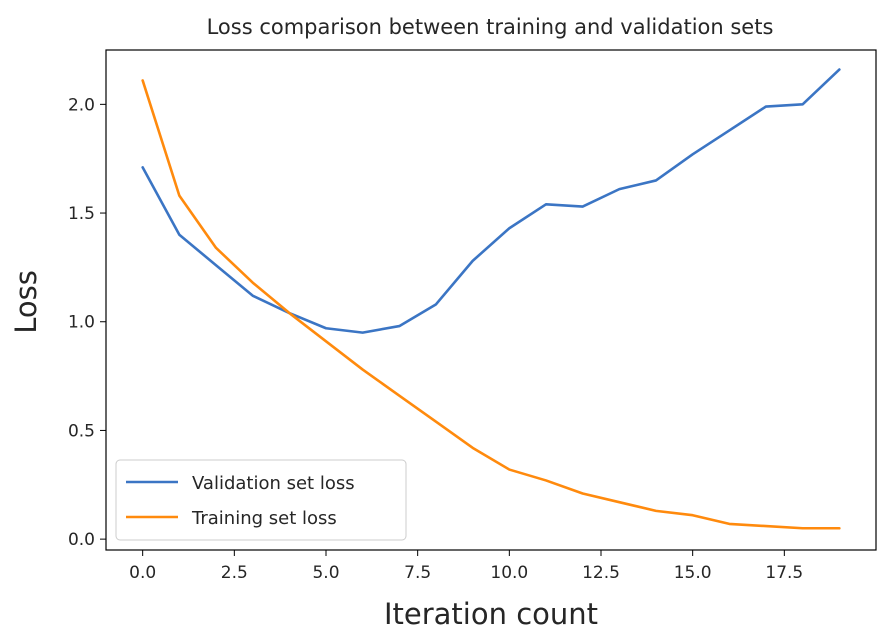 The height and width of the screenshot is (638, 884). I want to click on legend-box, so click(261, 500).